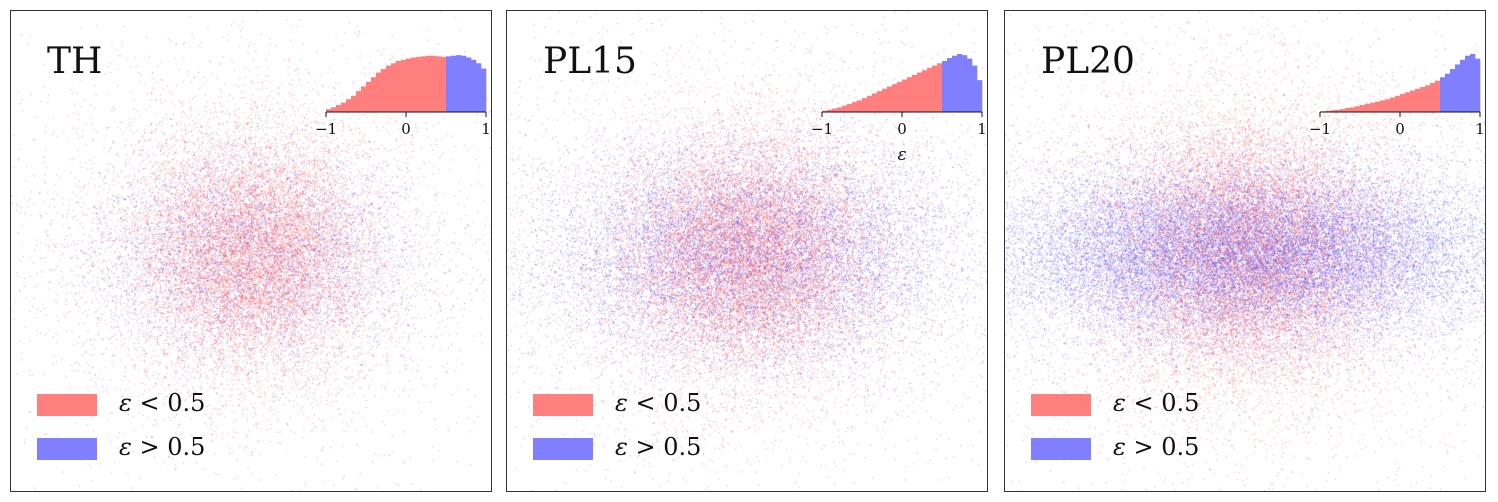 The image size is (1498, 502). Describe the element at coordinates (899, 109) in the screenshot. I see `epsilon-histogram-inset: −1 0 1 ε` at that location.